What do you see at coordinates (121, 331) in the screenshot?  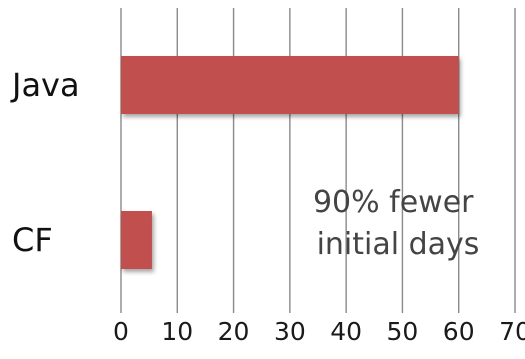 I see `x-tick-label-0: 0` at bounding box center [121, 331].